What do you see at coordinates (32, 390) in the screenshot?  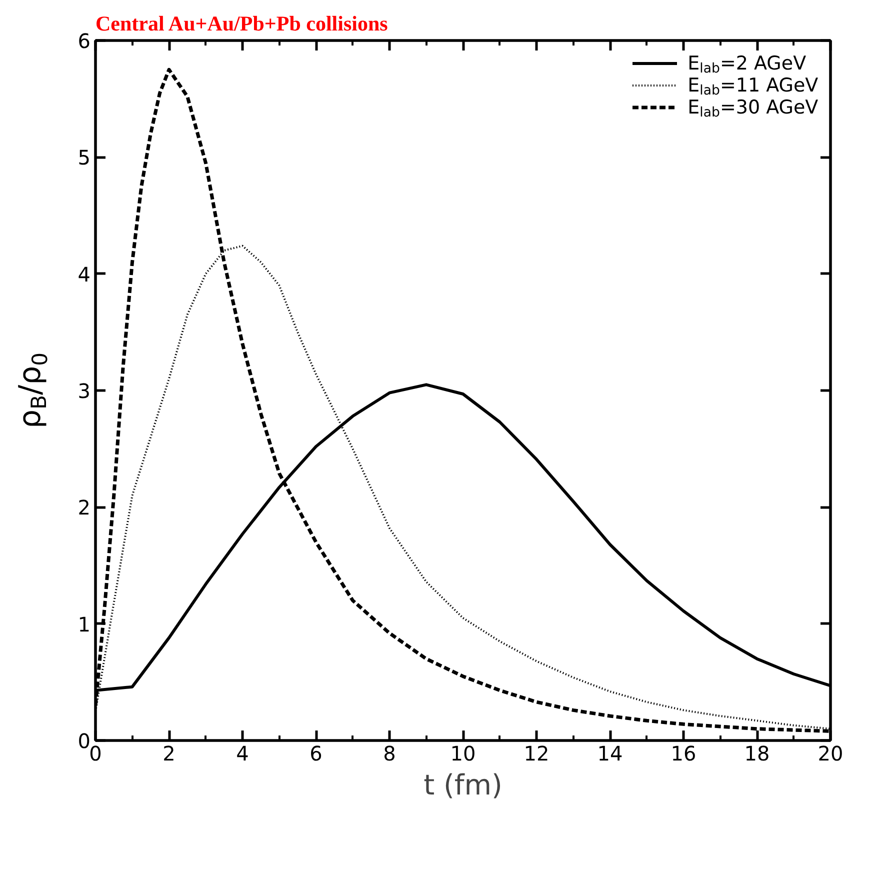 I see `y-axis-title: ρB/ρ0` at bounding box center [32, 390].